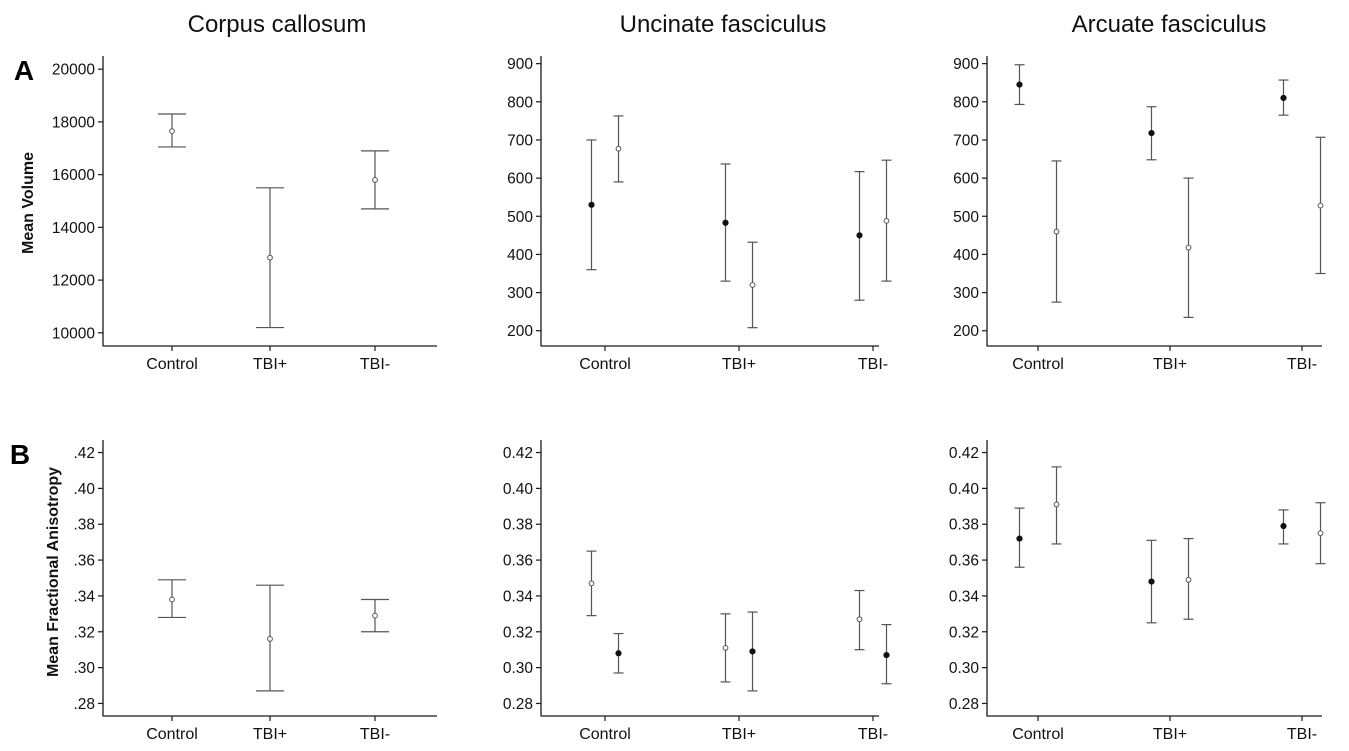 The height and width of the screenshot is (751, 1349). I want to click on y-axis-label-volume: Mean Volume, so click(28, 203).